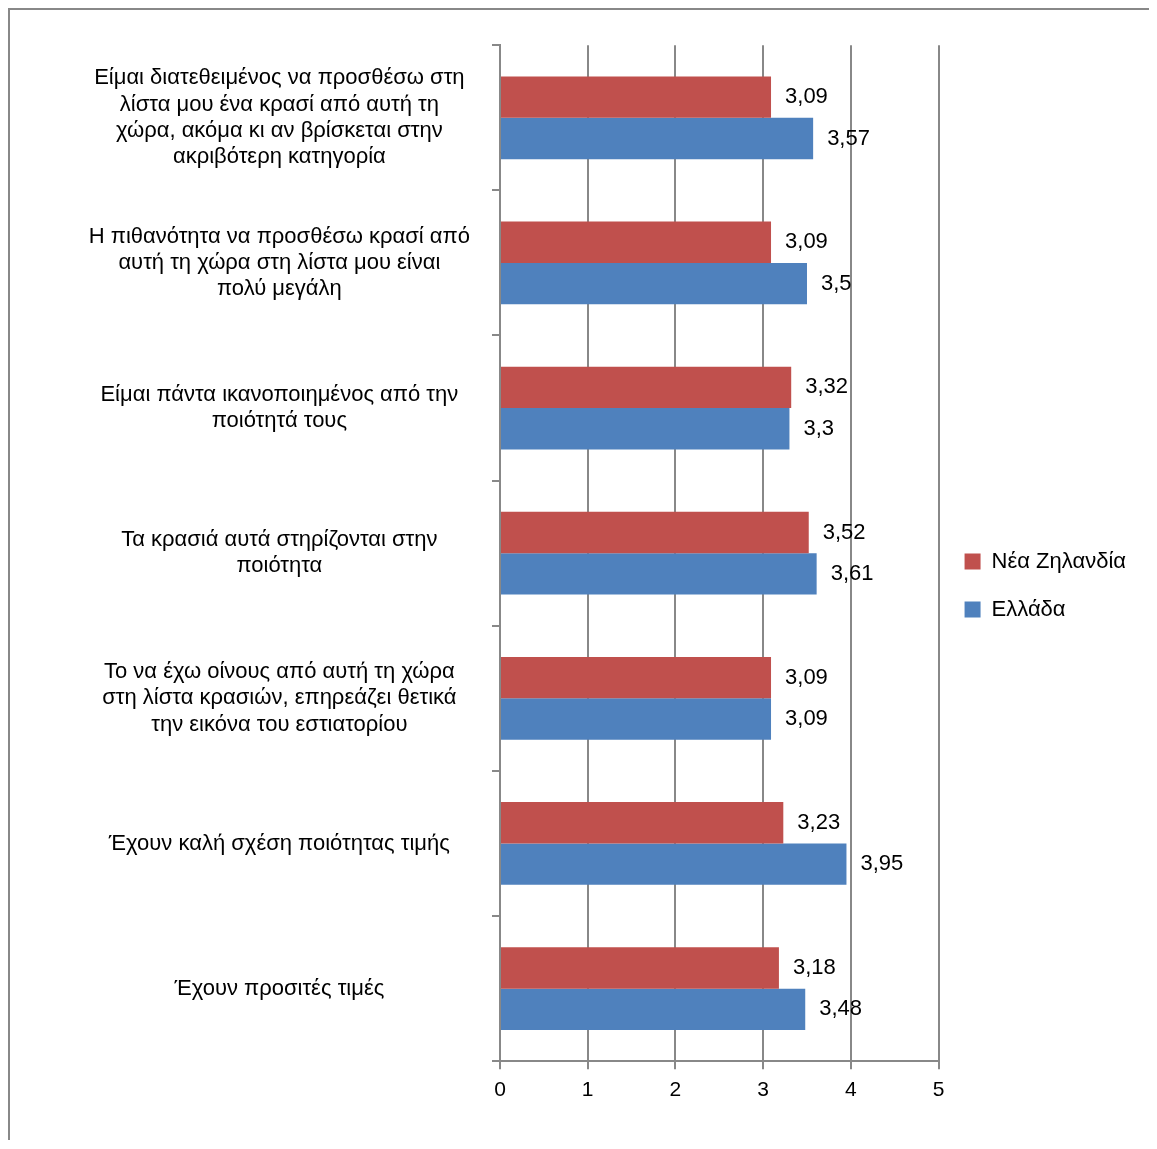  I want to click on x-tick-label: 1, so click(587, 1088).